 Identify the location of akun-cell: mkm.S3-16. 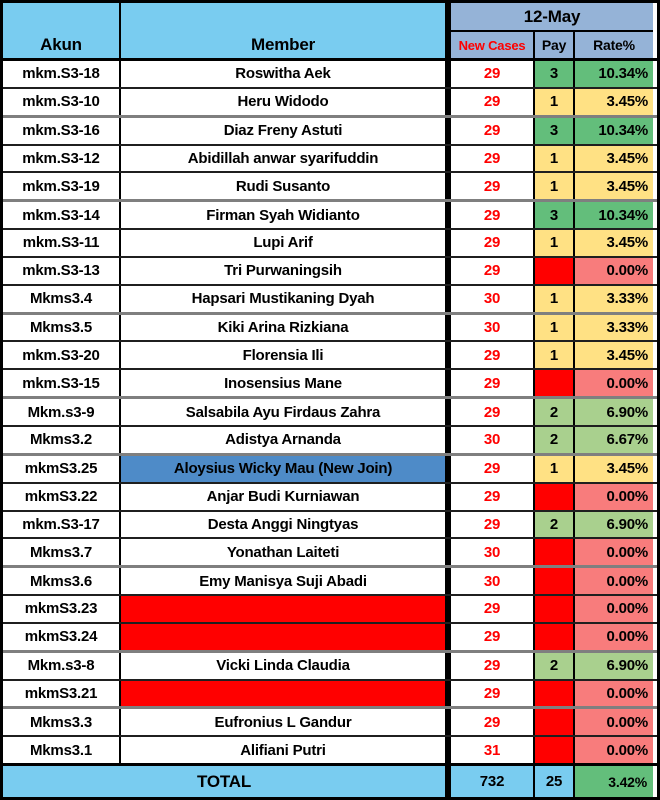
(62, 130).